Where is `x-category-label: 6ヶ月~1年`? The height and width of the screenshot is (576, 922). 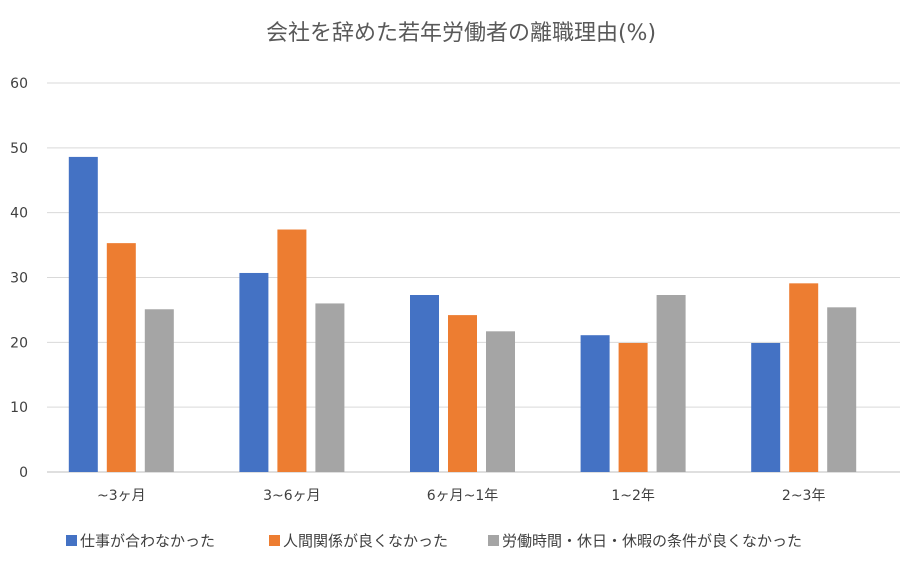 x-category-label: 6ヶ月~1年 is located at coordinates (463, 496).